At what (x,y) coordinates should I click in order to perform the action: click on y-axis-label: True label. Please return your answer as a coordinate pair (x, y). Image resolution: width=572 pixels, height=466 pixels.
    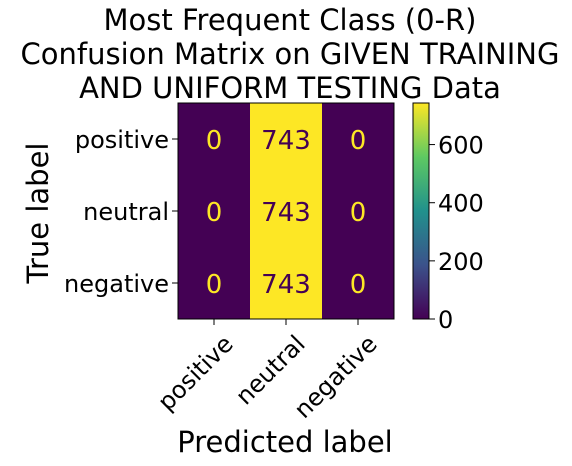
    Looking at the image, I should click on (38, 214).